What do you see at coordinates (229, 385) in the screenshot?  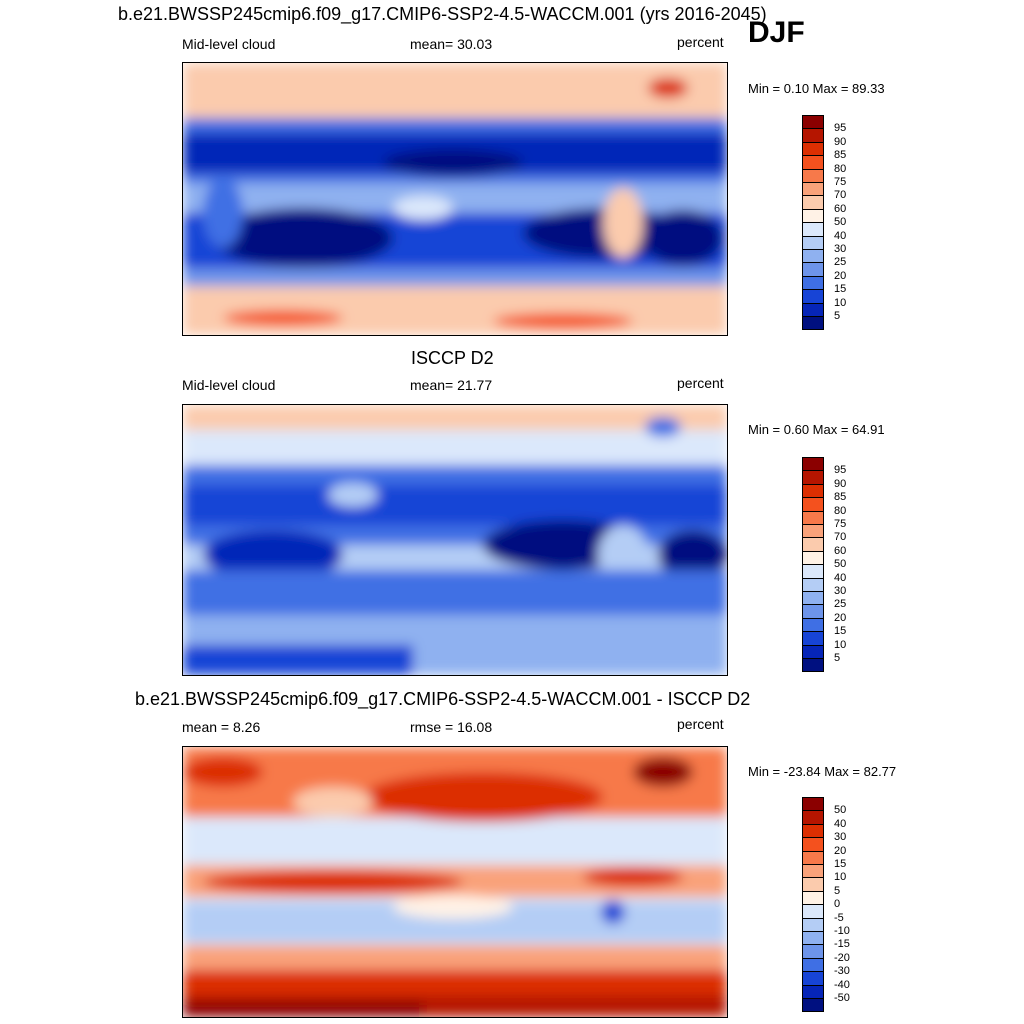 I see `panel2-left-label: Mid-level cloud` at bounding box center [229, 385].